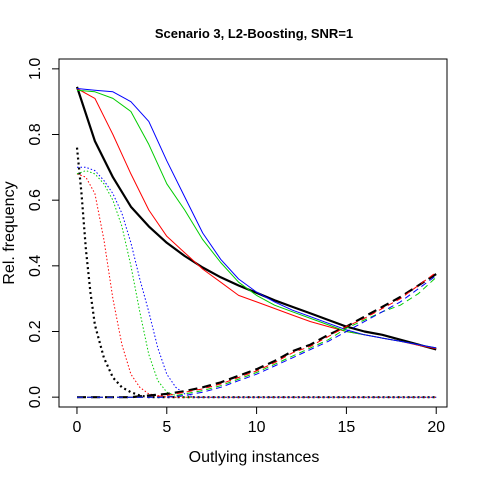  Describe the element at coordinates (257, 427) in the screenshot. I see `x-tick-label: 10` at that location.